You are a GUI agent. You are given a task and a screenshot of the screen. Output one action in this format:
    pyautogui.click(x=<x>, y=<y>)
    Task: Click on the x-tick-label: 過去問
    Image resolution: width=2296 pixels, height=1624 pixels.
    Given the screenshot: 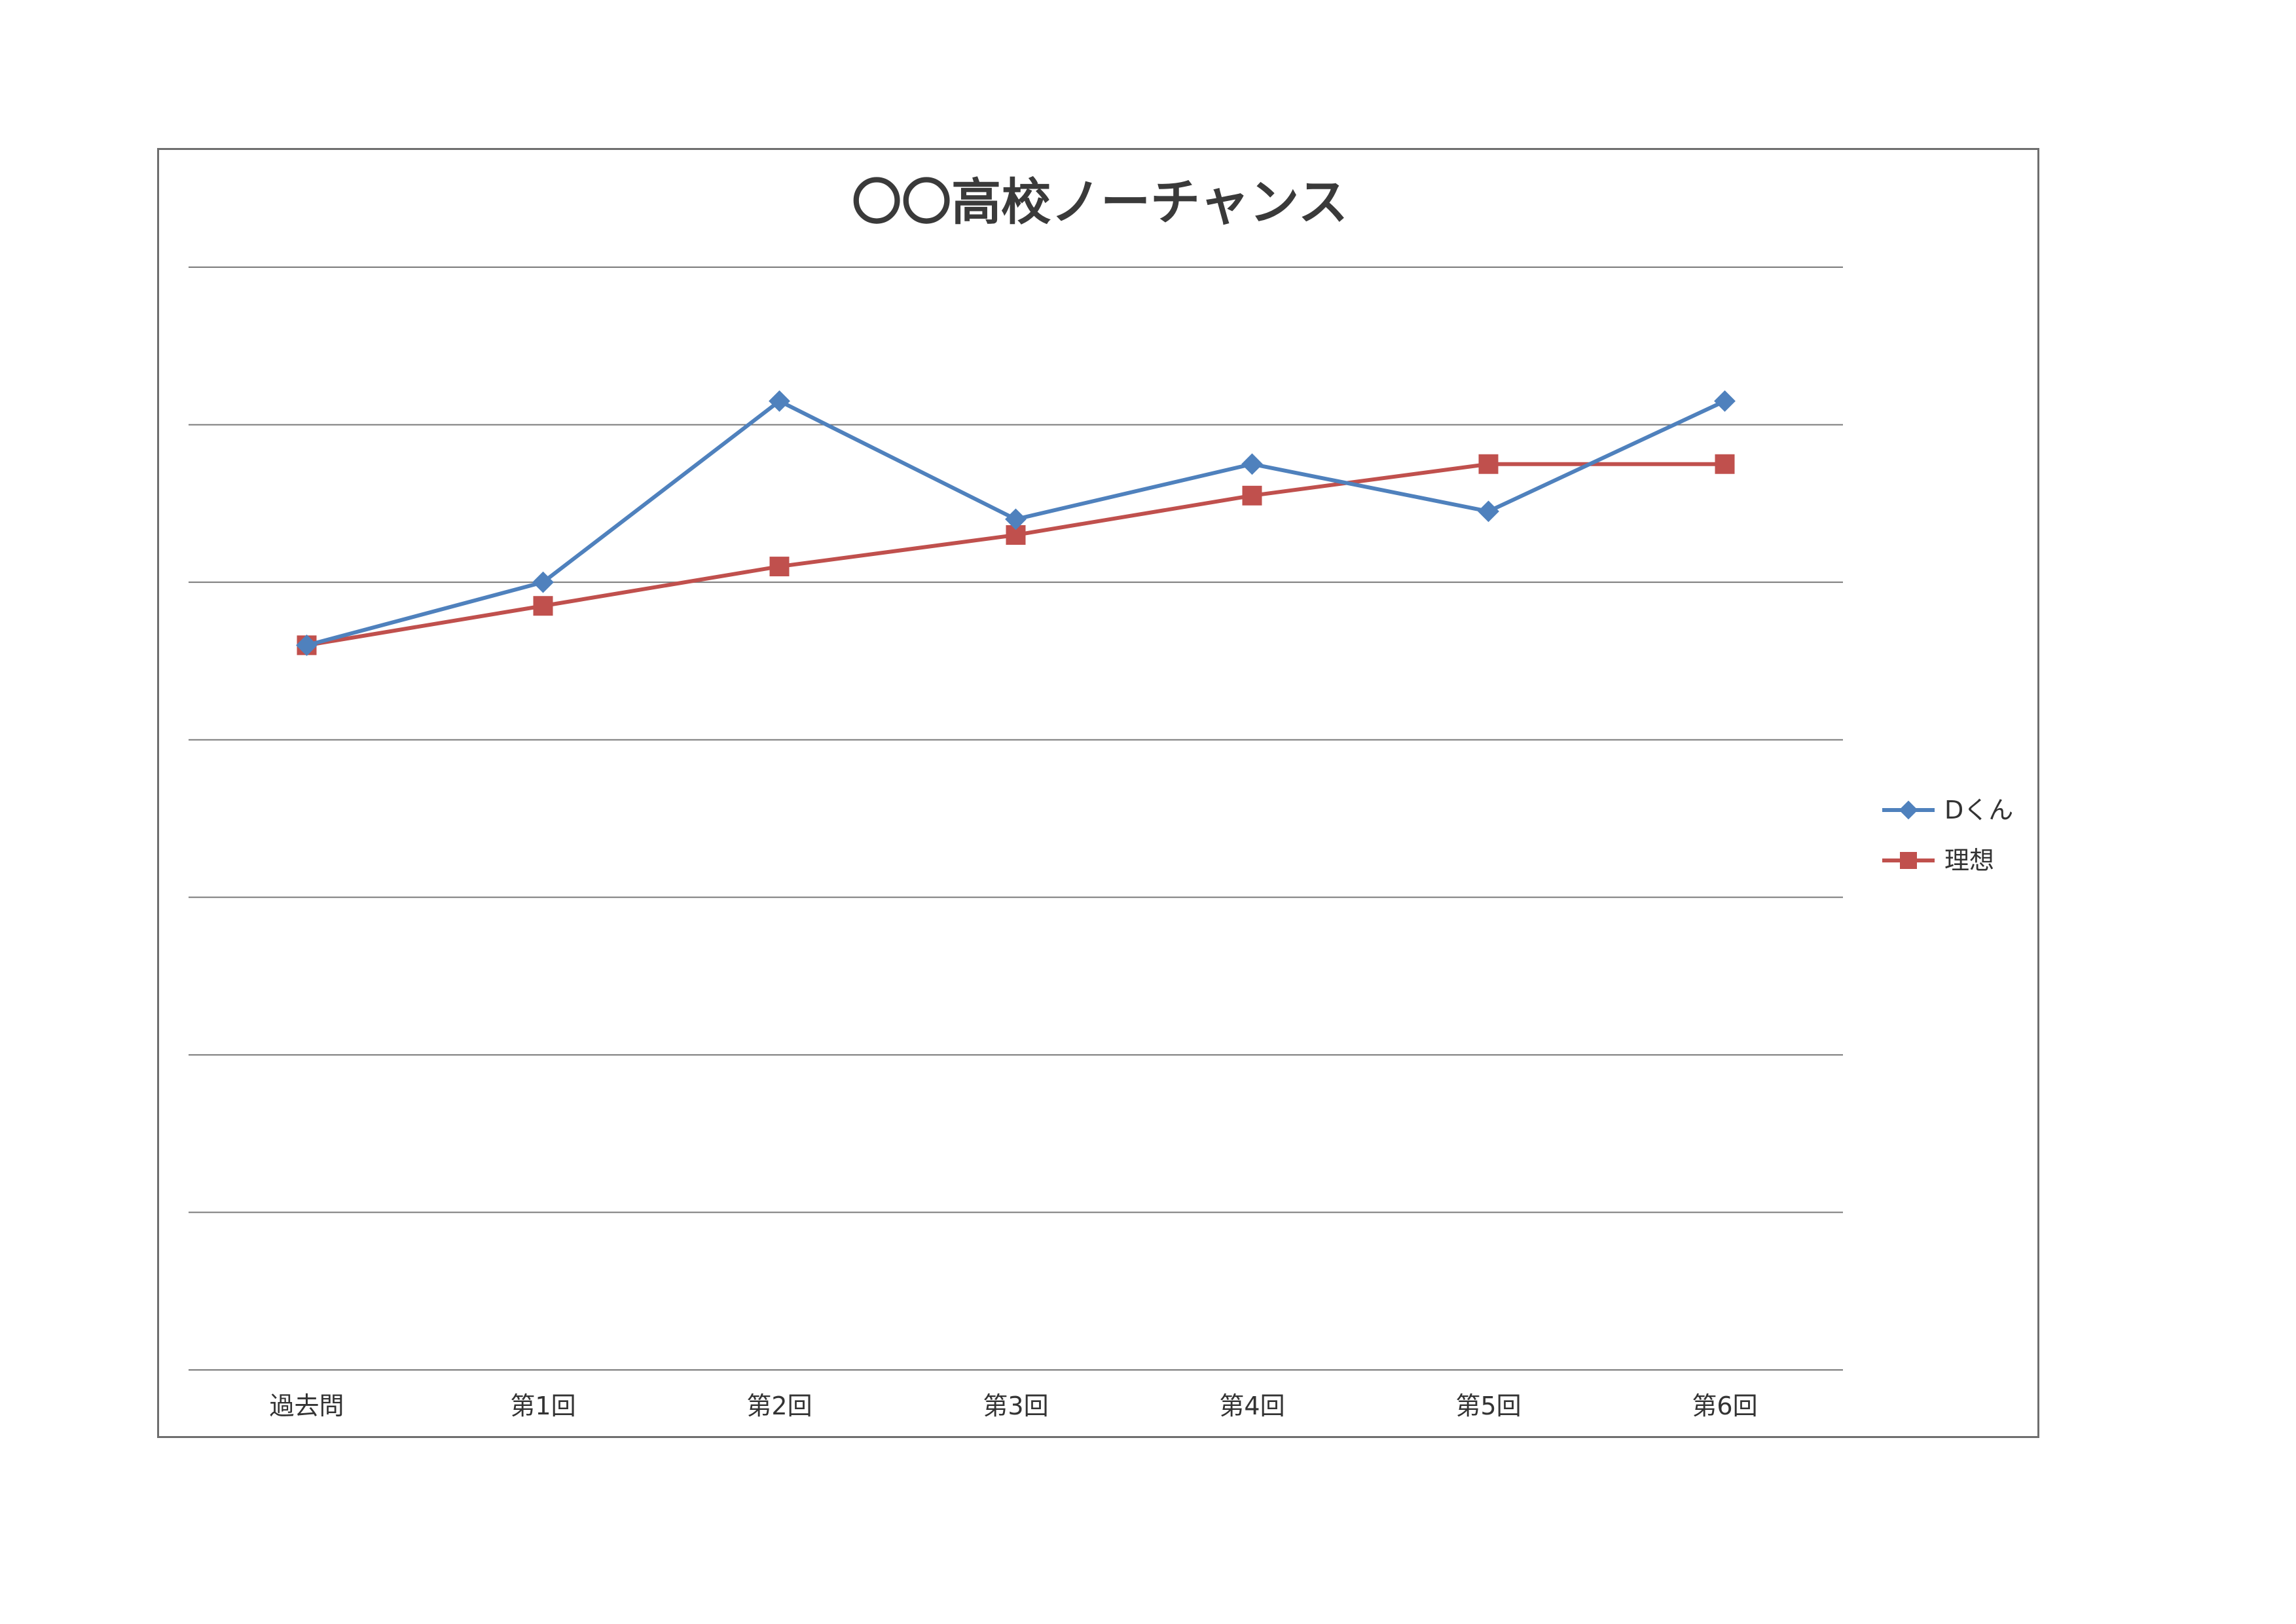 What is the action you would take?
    pyautogui.click(x=306, y=1406)
    